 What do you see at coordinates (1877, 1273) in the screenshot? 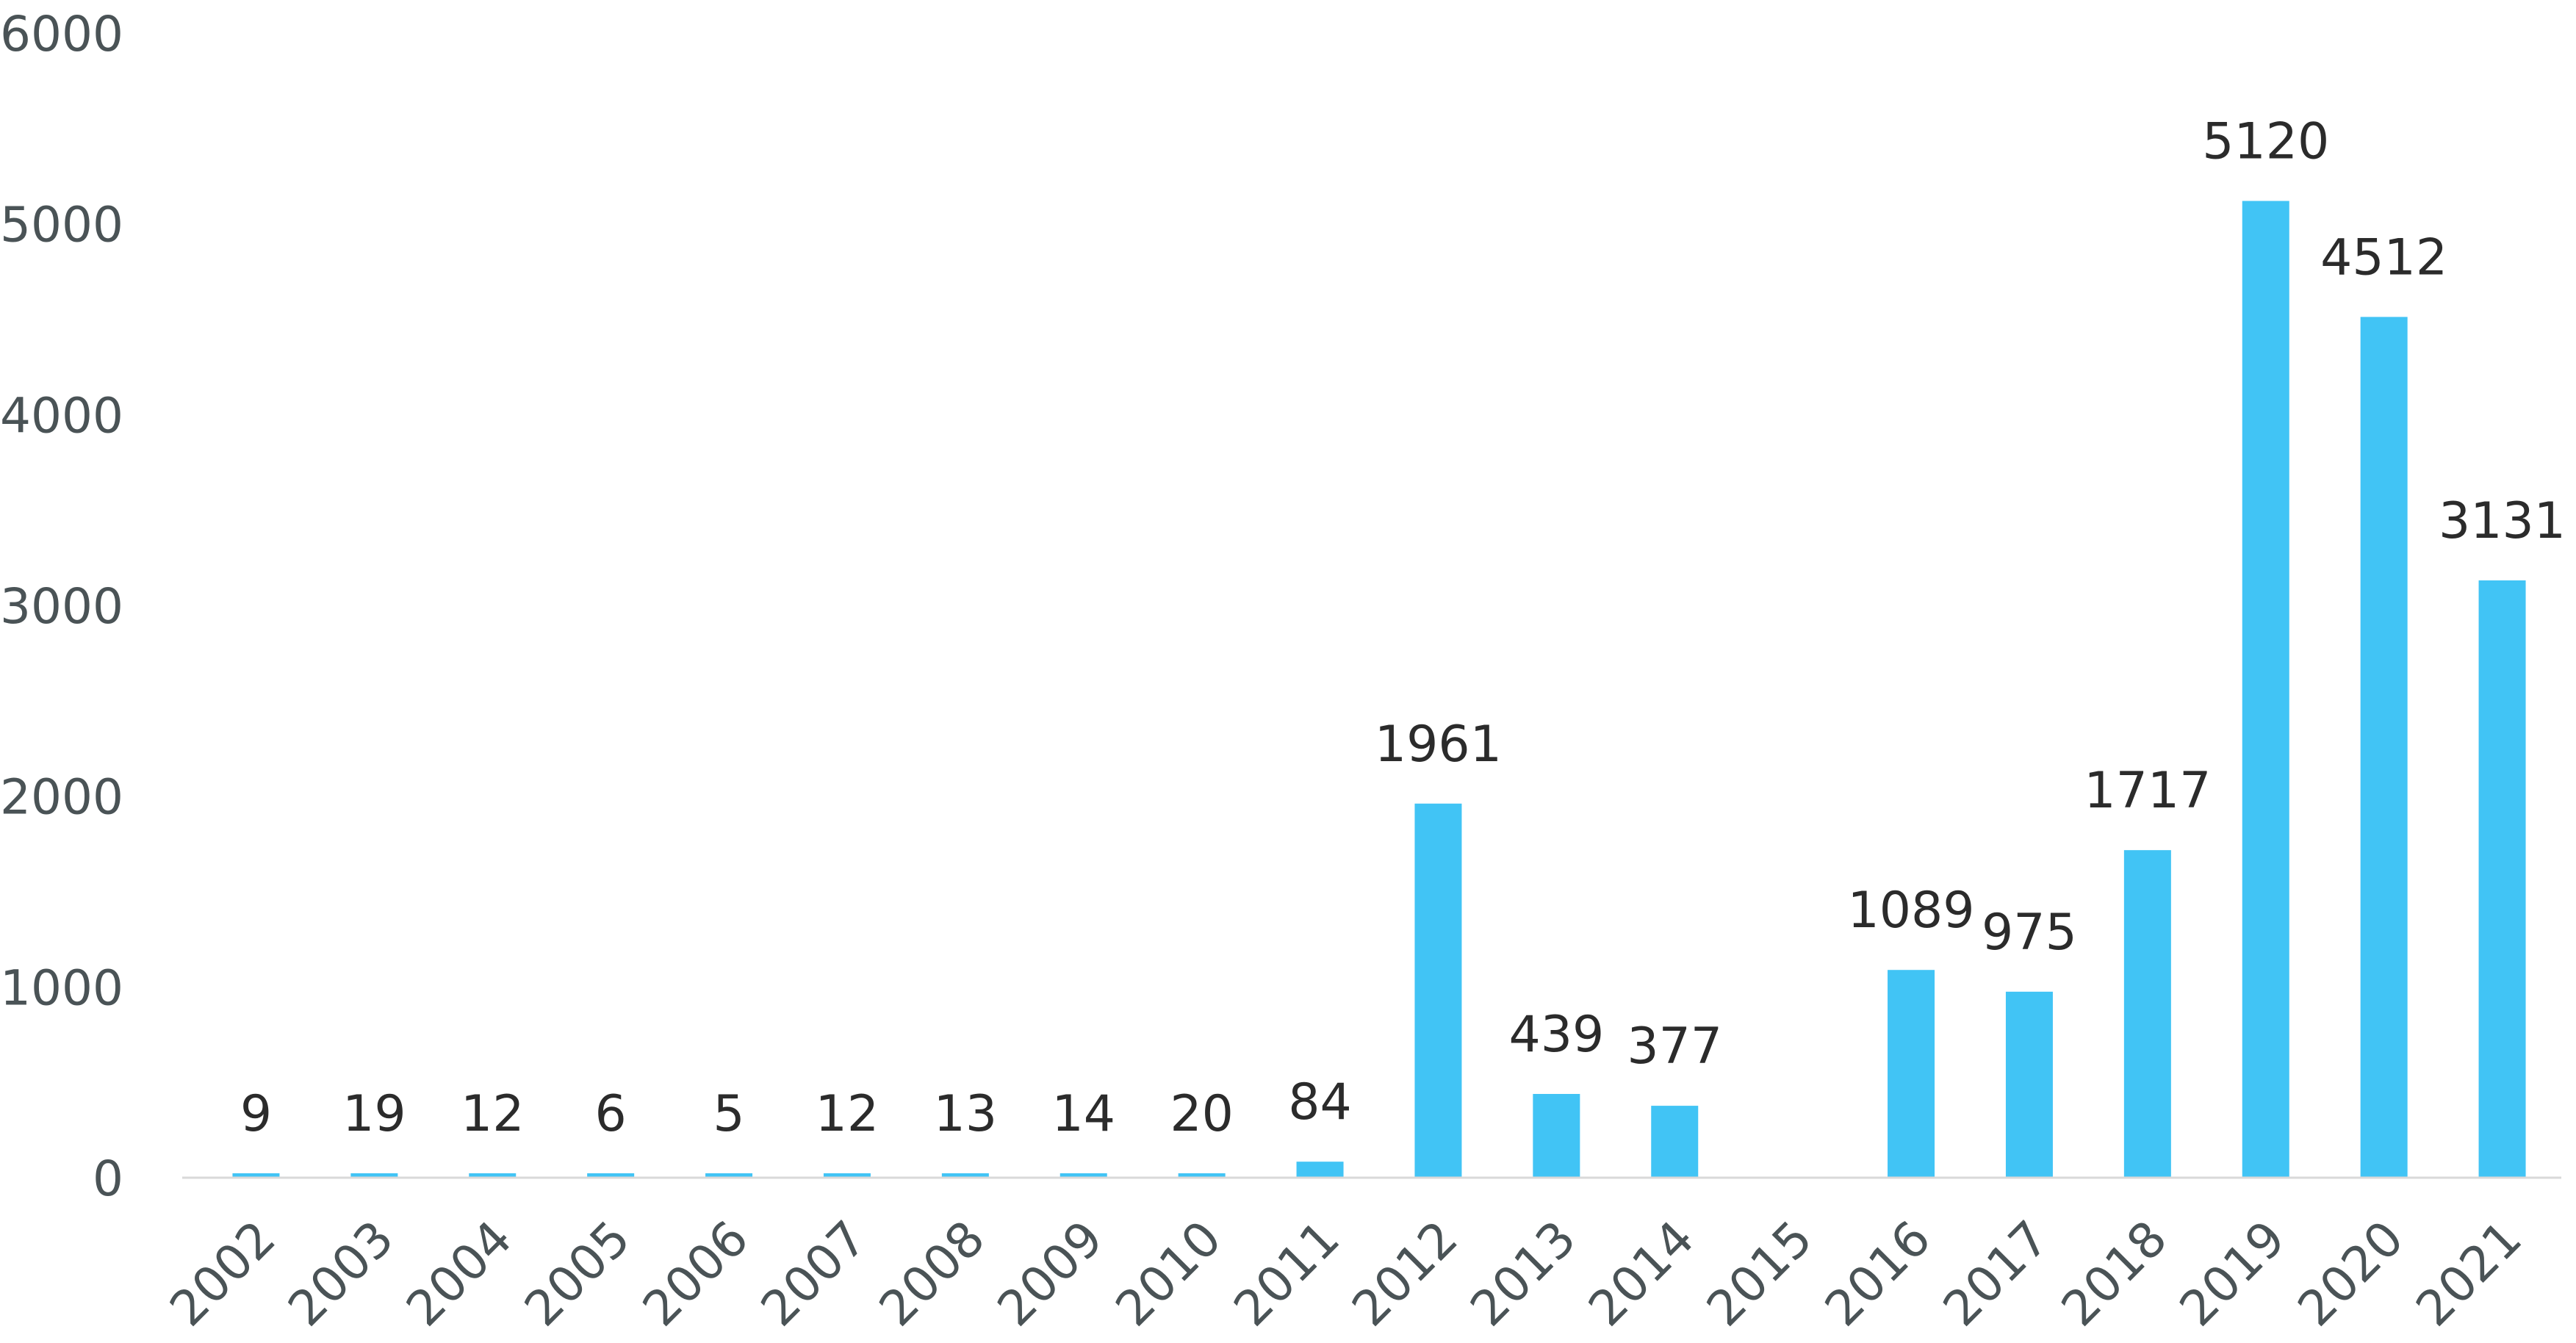
I see `x-tick-label: 2016` at bounding box center [1877, 1273].